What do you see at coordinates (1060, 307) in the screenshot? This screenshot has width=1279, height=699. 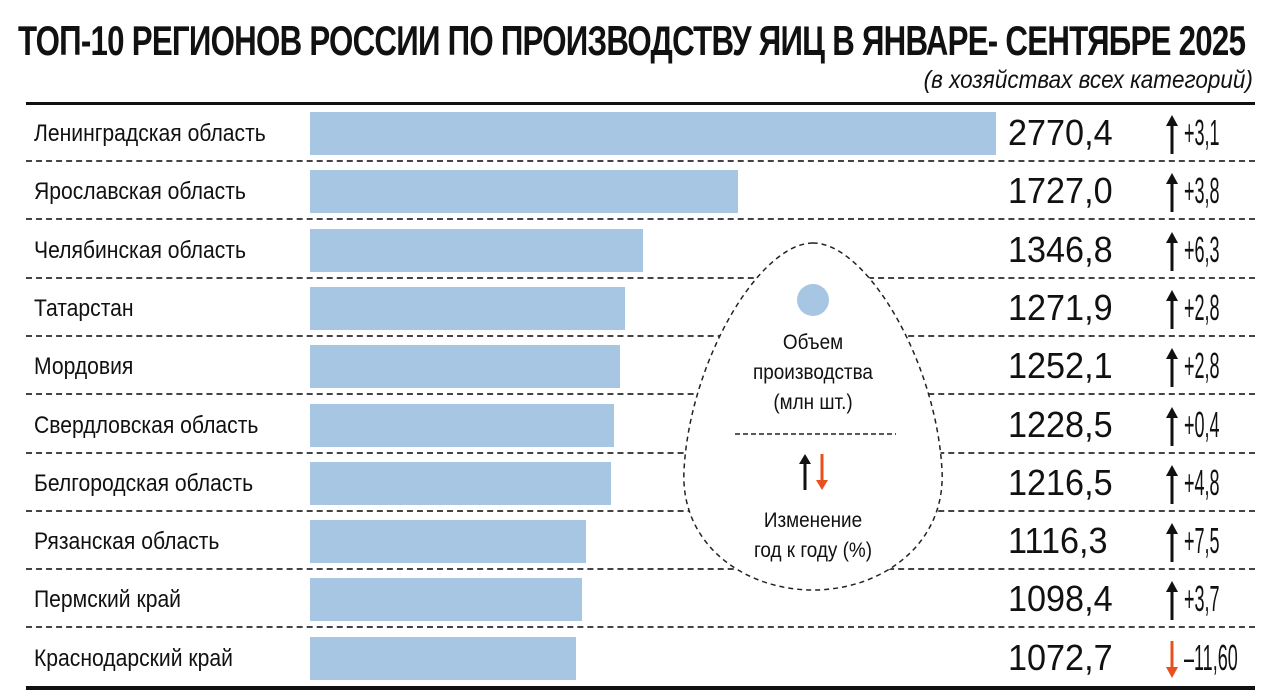 I see `value-label: 1271,9` at bounding box center [1060, 307].